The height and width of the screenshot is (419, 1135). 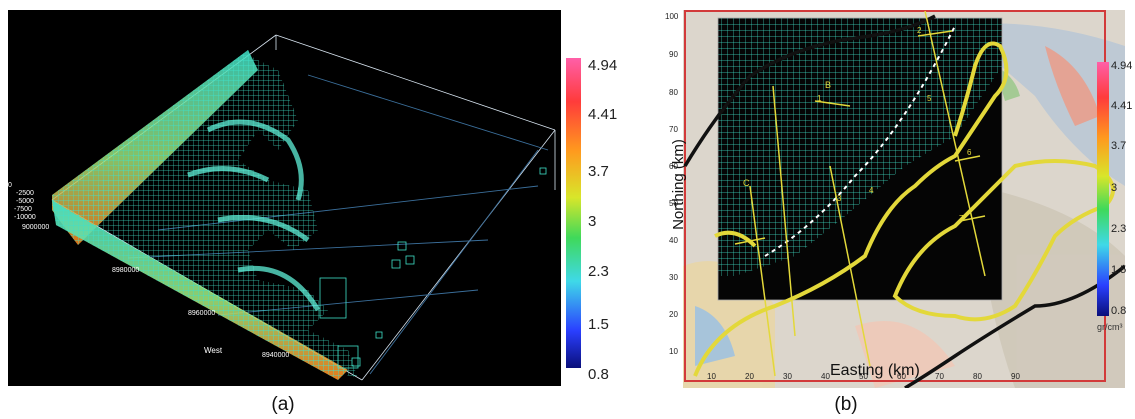 I want to click on dashed-contact, so click(x=860, y=141).